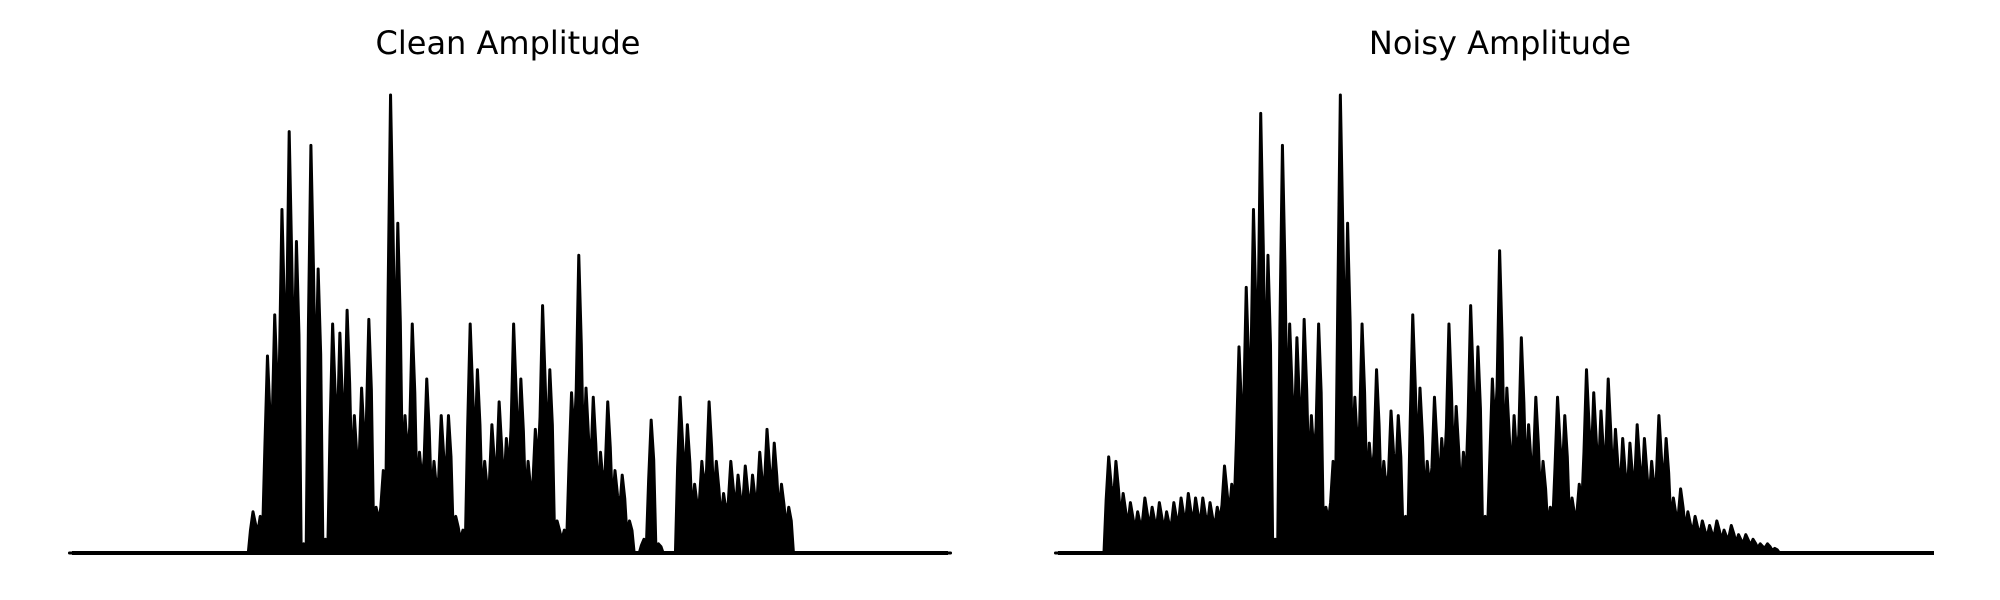 This screenshot has width=2000, height=600. What do you see at coordinates (508, 43) in the screenshot?
I see `chart-title: Clean Amplitude` at bounding box center [508, 43].